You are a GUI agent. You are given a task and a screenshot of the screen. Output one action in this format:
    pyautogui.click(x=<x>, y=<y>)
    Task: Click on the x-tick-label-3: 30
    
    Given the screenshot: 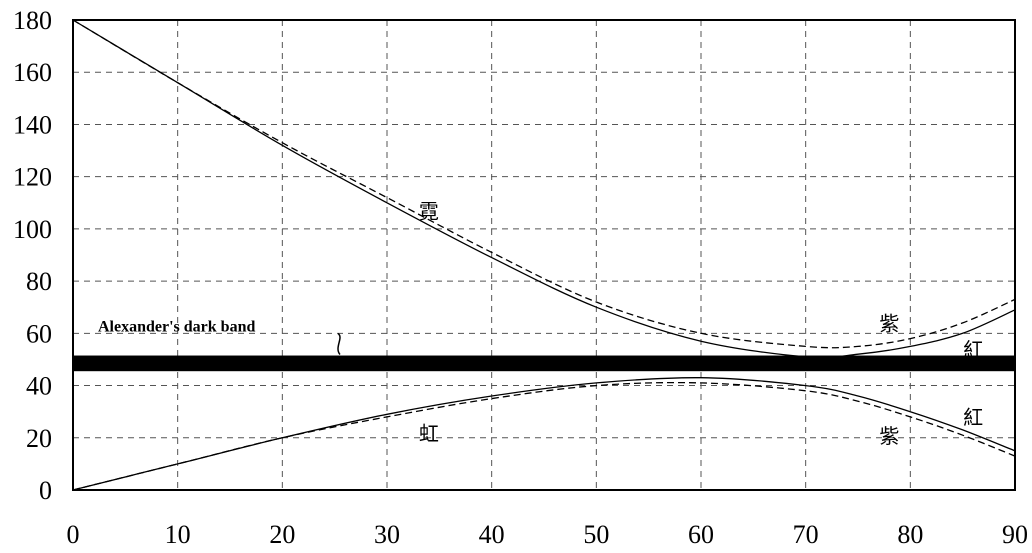 What is the action you would take?
    pyautogui.click(x=387, y=534)
    